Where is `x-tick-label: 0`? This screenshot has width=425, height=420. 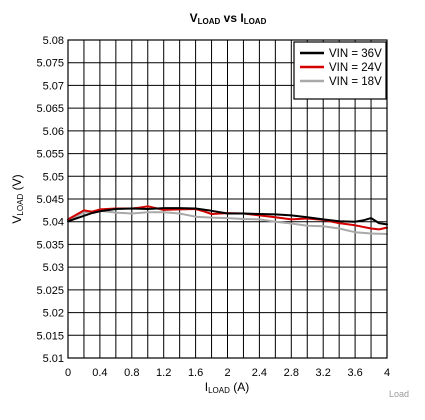 x-tick-label: 0 is located at coordinates (68, 373).